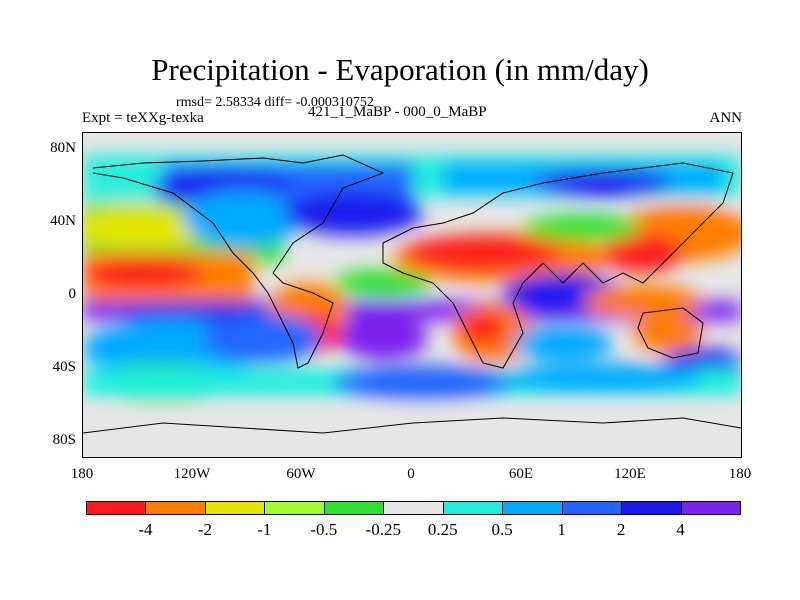 Image resolution: width=800 pixels, height=600 pixels. I want to click on lat-label-0: 0, so click(72, 294).